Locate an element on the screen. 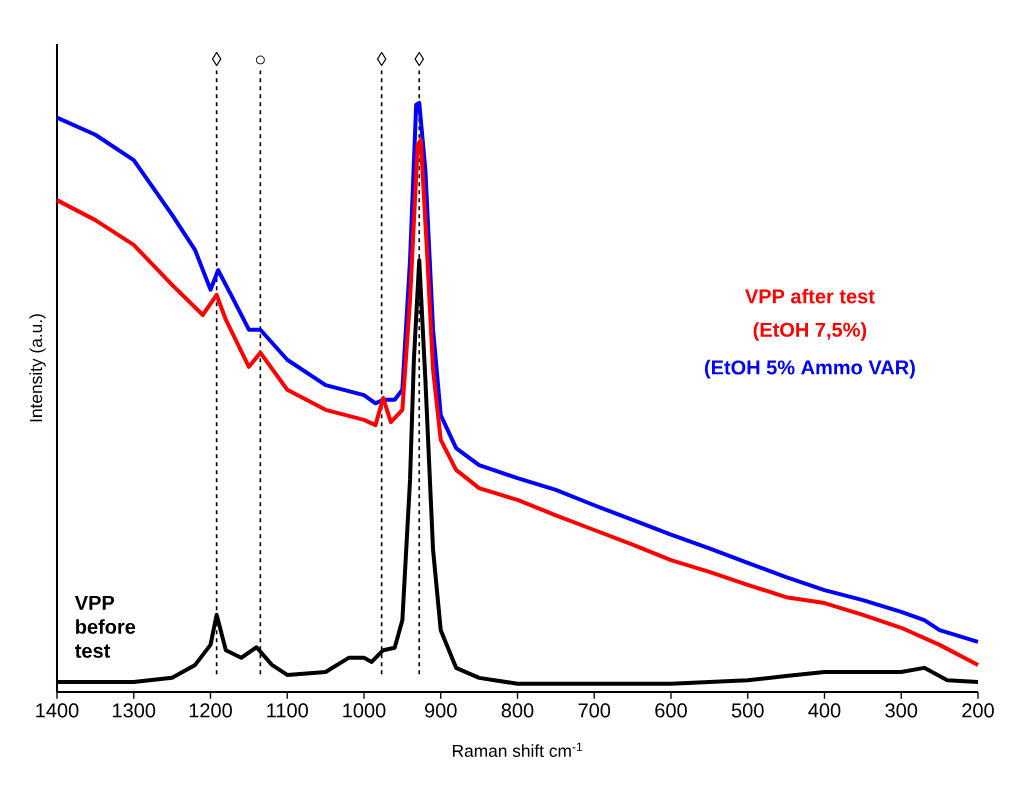  x-tick-label: 1000 is located at coordinates (364, 710).